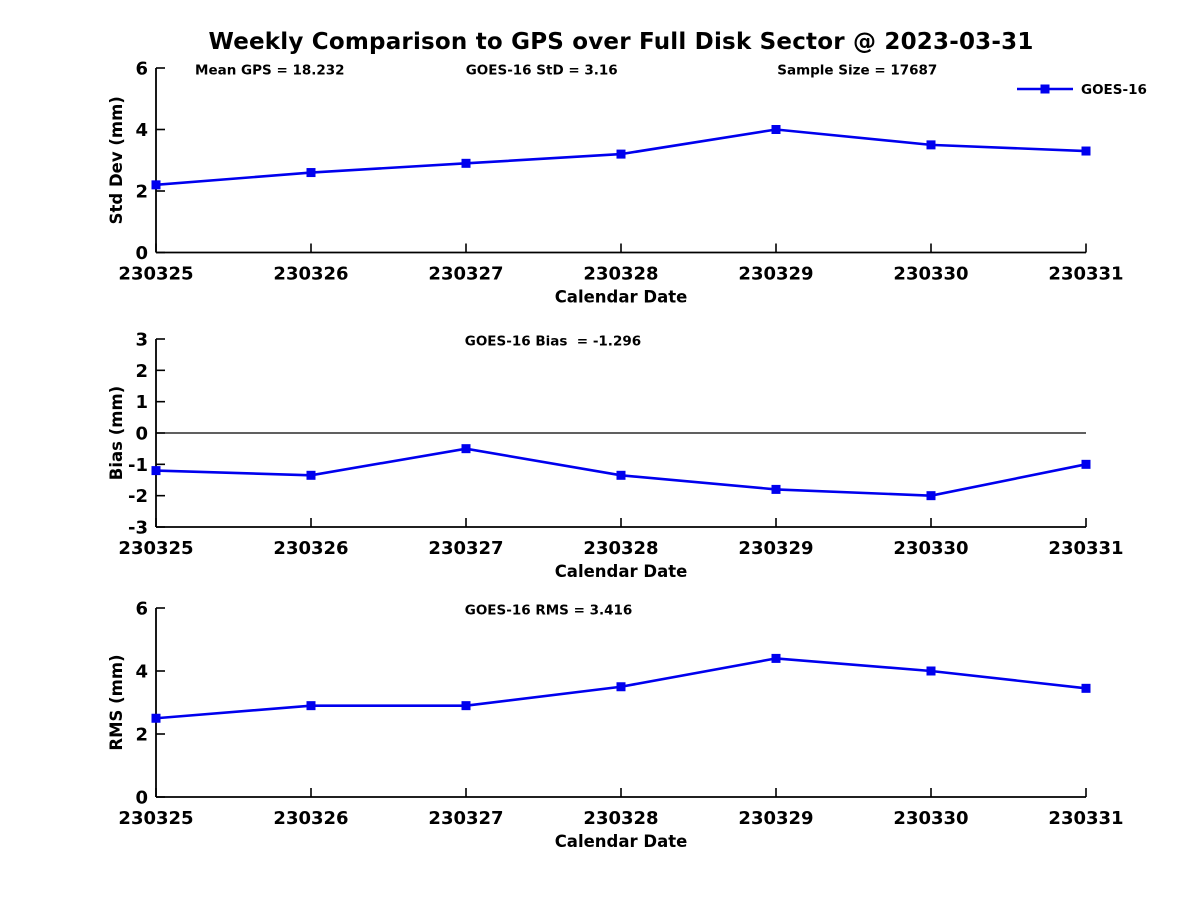 This screenshot has height=900, width=1200. What do you see at coordinates (1114, 90) in the screenshot?
I see `legend-label: GOES-16` at bounding box center [1114, 90].